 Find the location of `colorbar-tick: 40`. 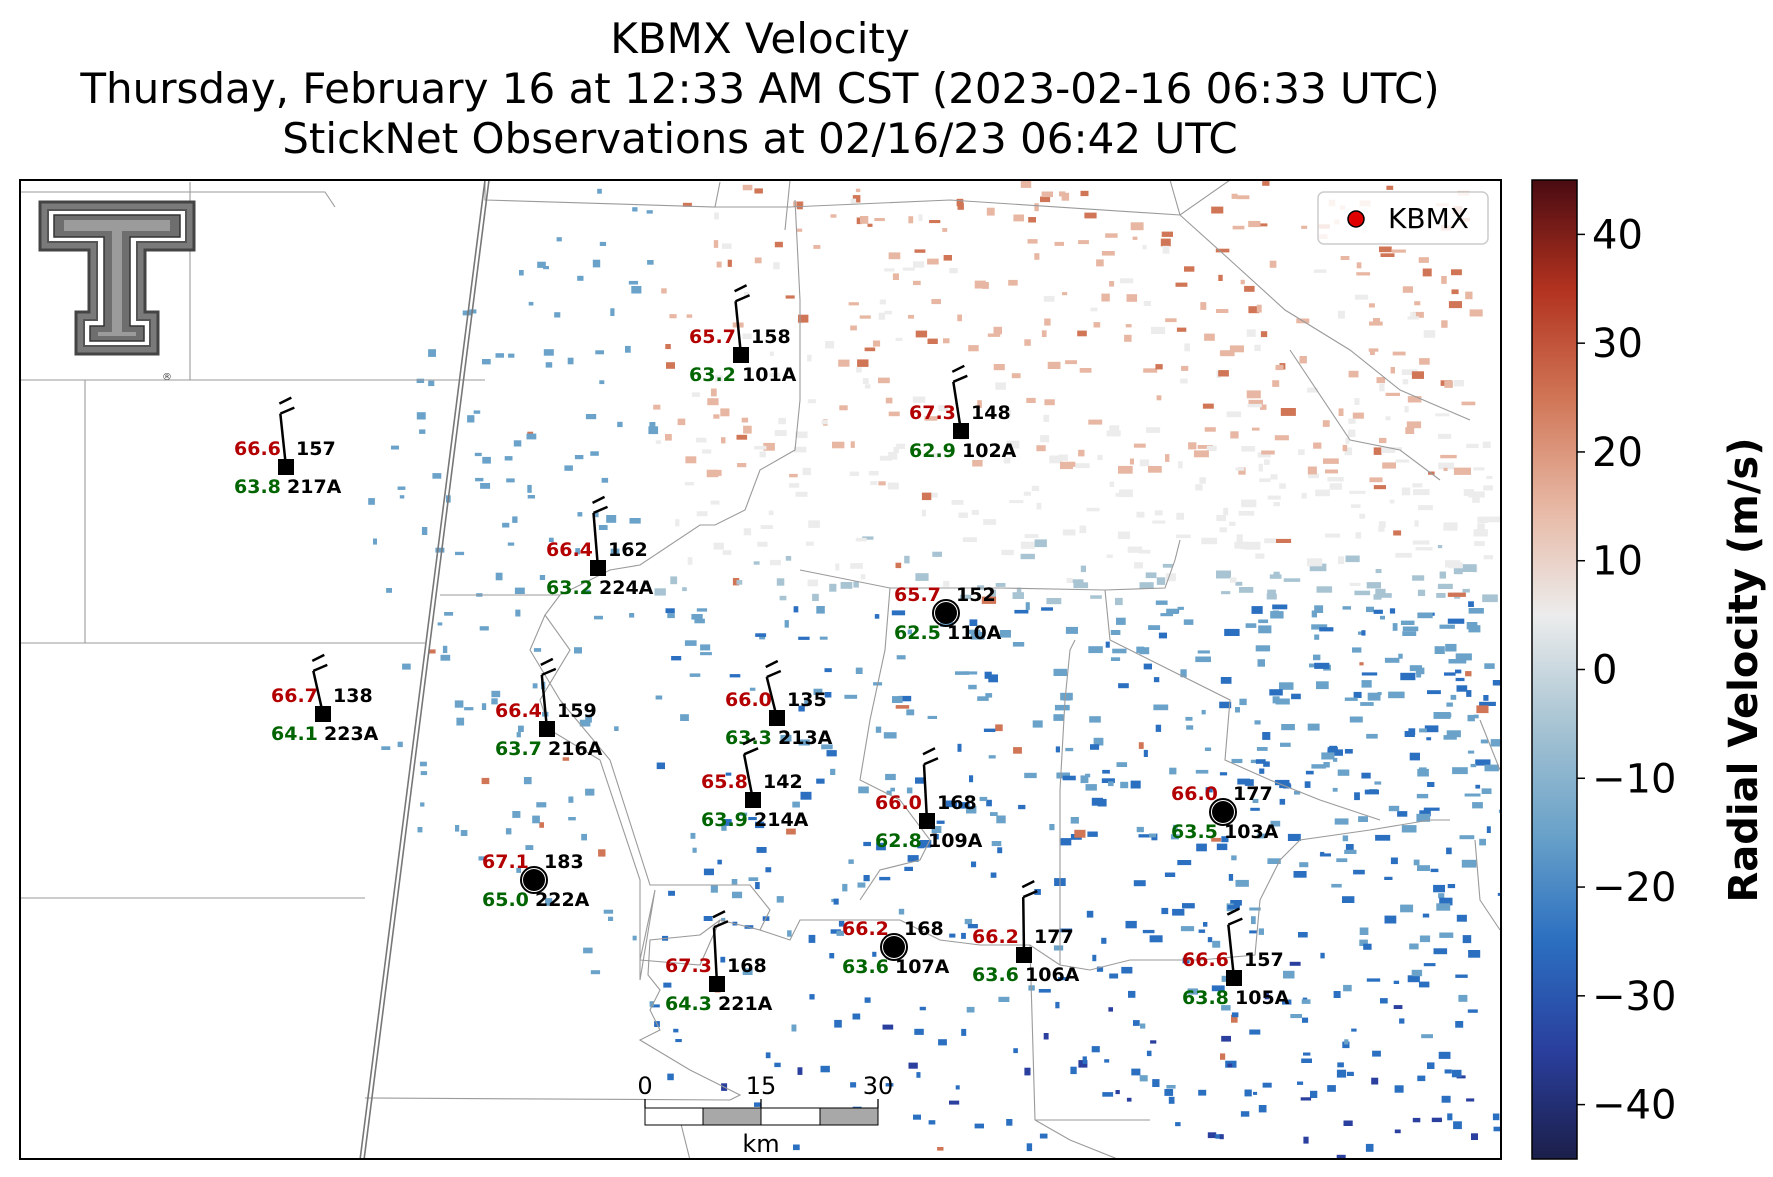

colorbar-tick: 40 is located at coordinates (1617, 235).